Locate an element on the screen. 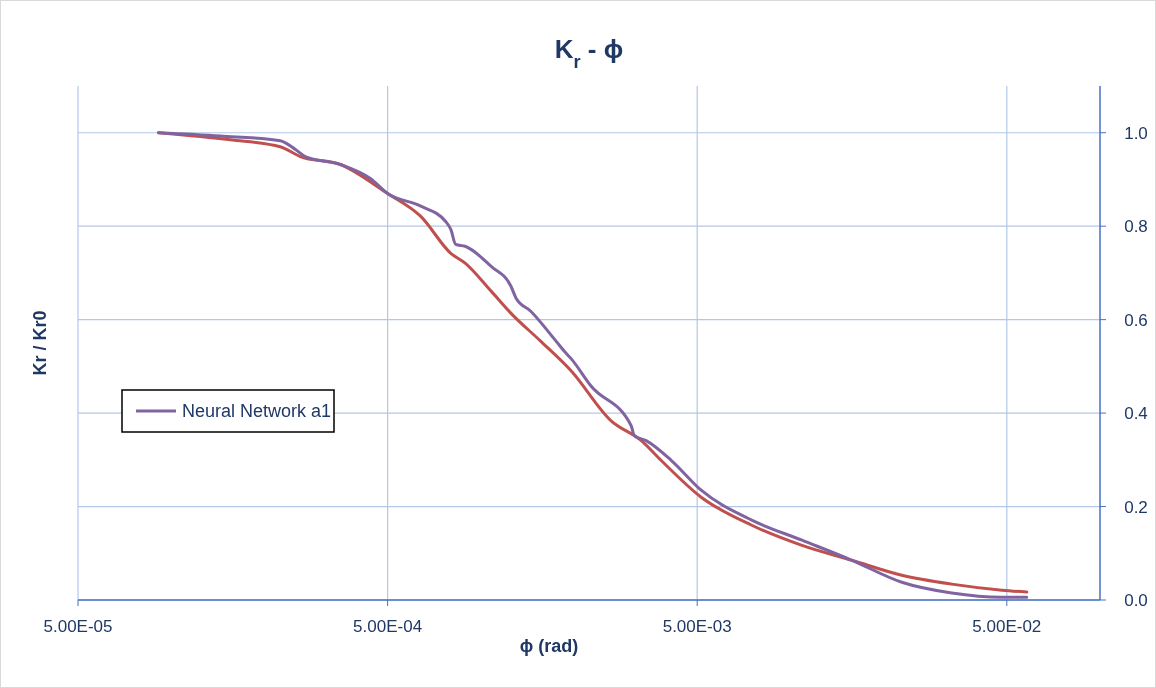  x-tick-label: 5.00E-04 is located at coordinates (388, 626).